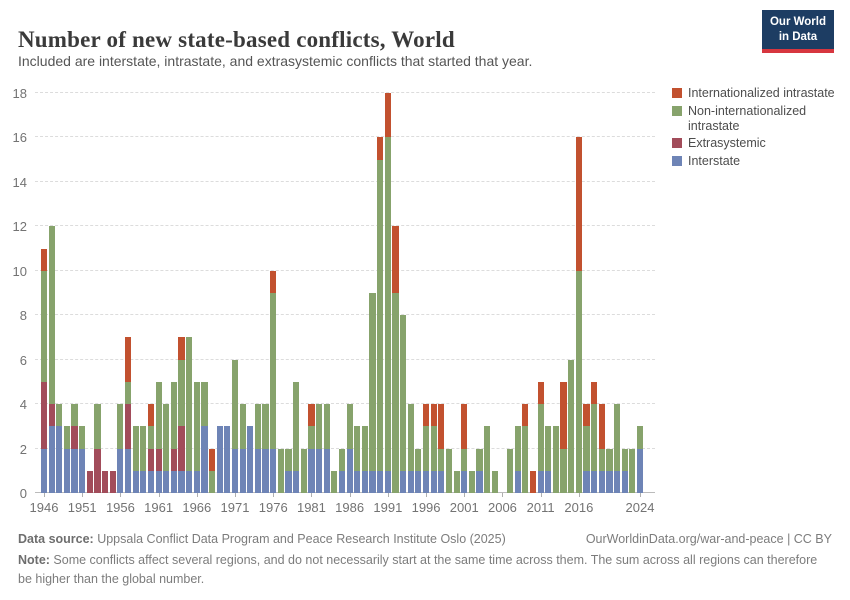 The image size is (850, 600). Describe the element at coordinates (760, 161) in the screenshot. I see `legend-item-interstate: Interstate` at that location.